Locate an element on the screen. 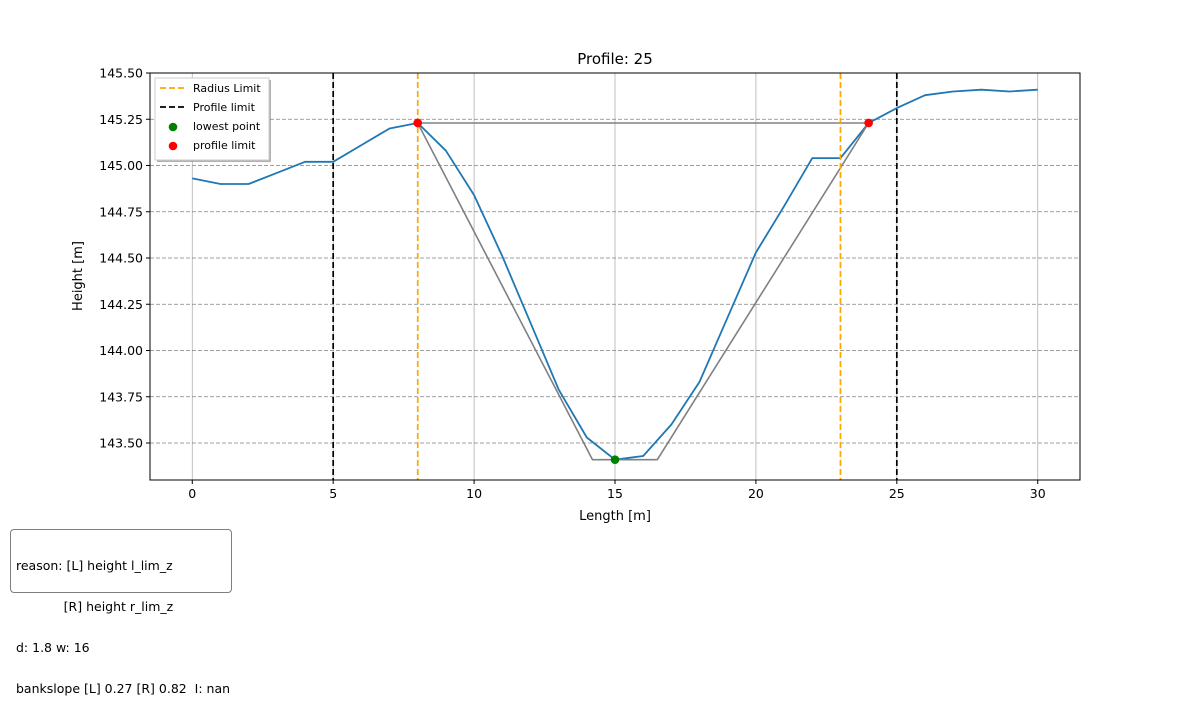 Image resolution: width=1200 pixels, height=709 pixels. y-tick-label: 145.00 is located at coordinates (121, 165).